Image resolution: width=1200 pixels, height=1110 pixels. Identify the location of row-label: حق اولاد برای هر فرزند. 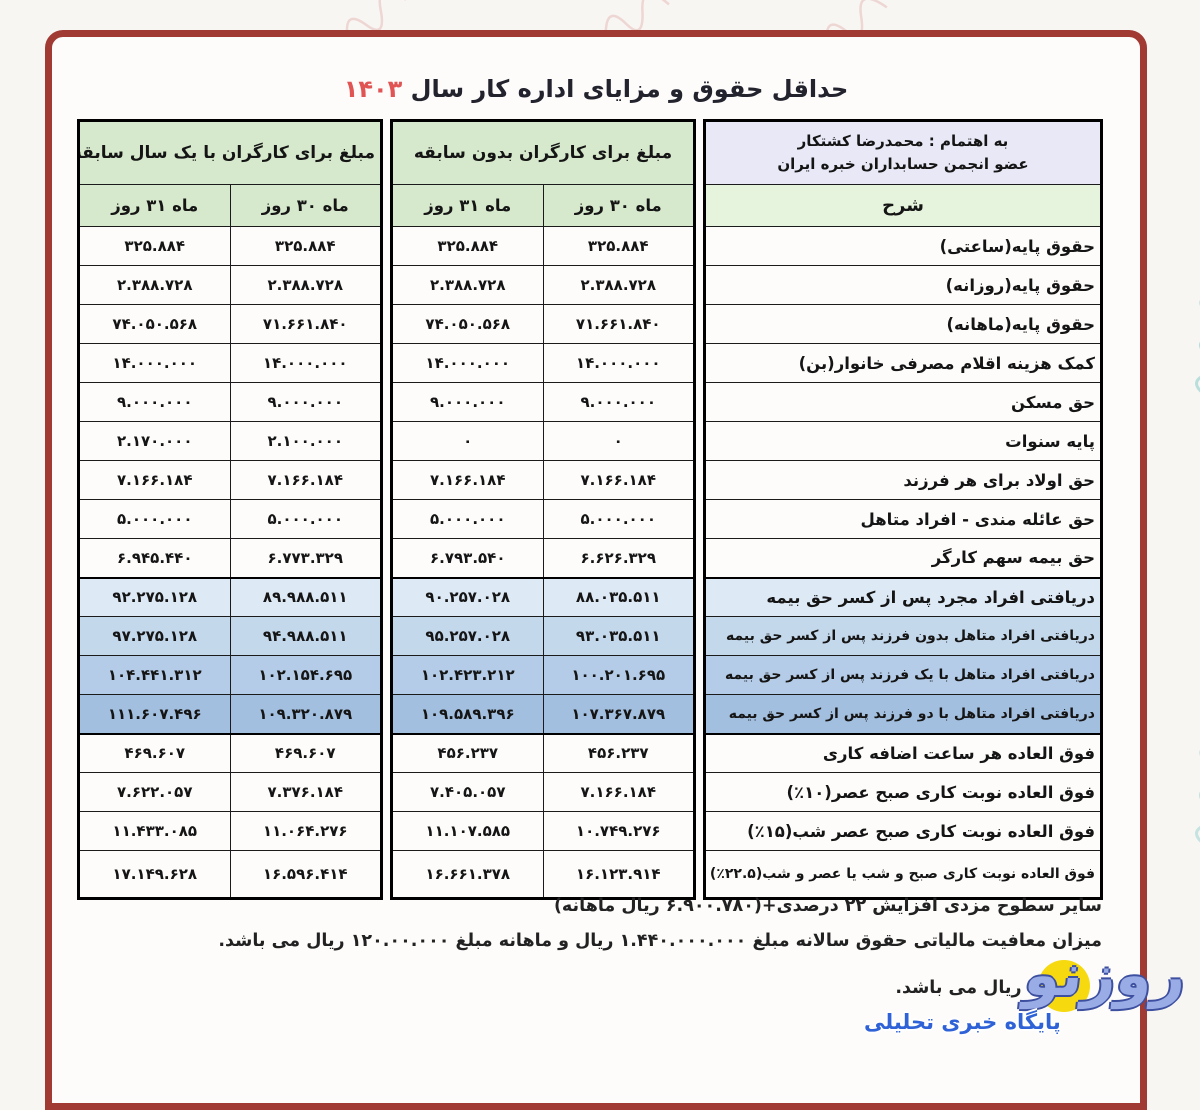
(903, 480).